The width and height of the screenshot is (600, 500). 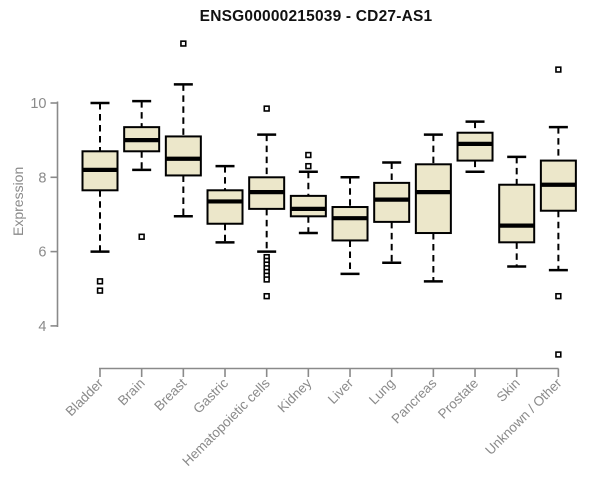 I want to click on x-category-label: Liver, so click(x=341, y=391).